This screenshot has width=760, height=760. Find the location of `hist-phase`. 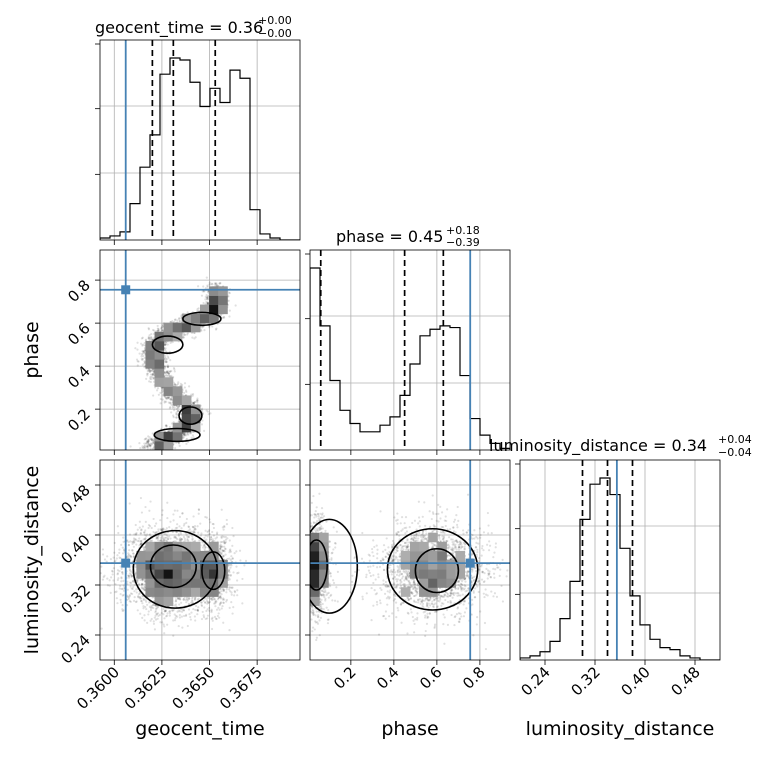

hist-phase is located at coordinates (408, 352).